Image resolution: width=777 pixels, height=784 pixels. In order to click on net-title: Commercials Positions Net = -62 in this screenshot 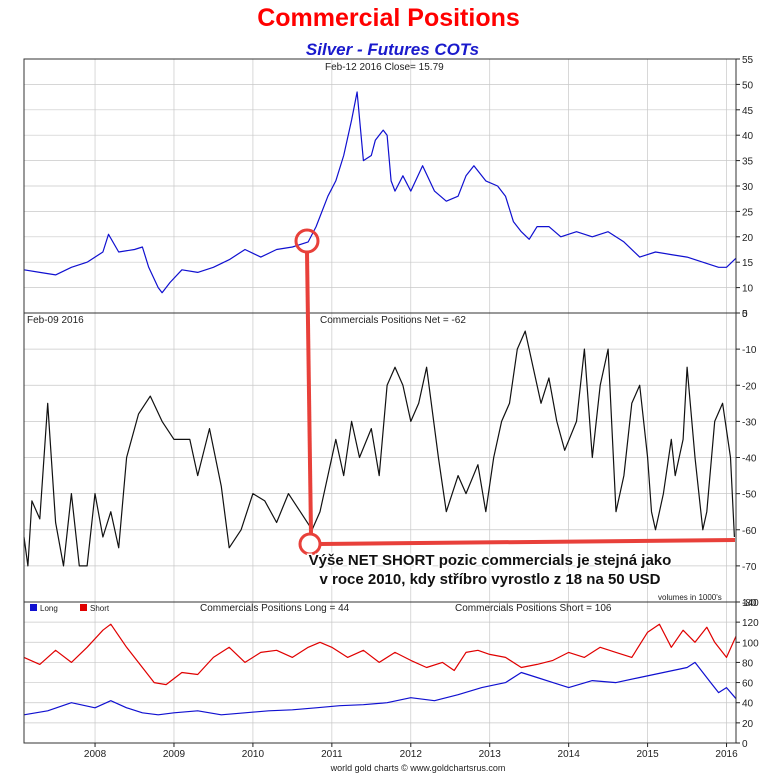, I will do `click(393, 320)`.